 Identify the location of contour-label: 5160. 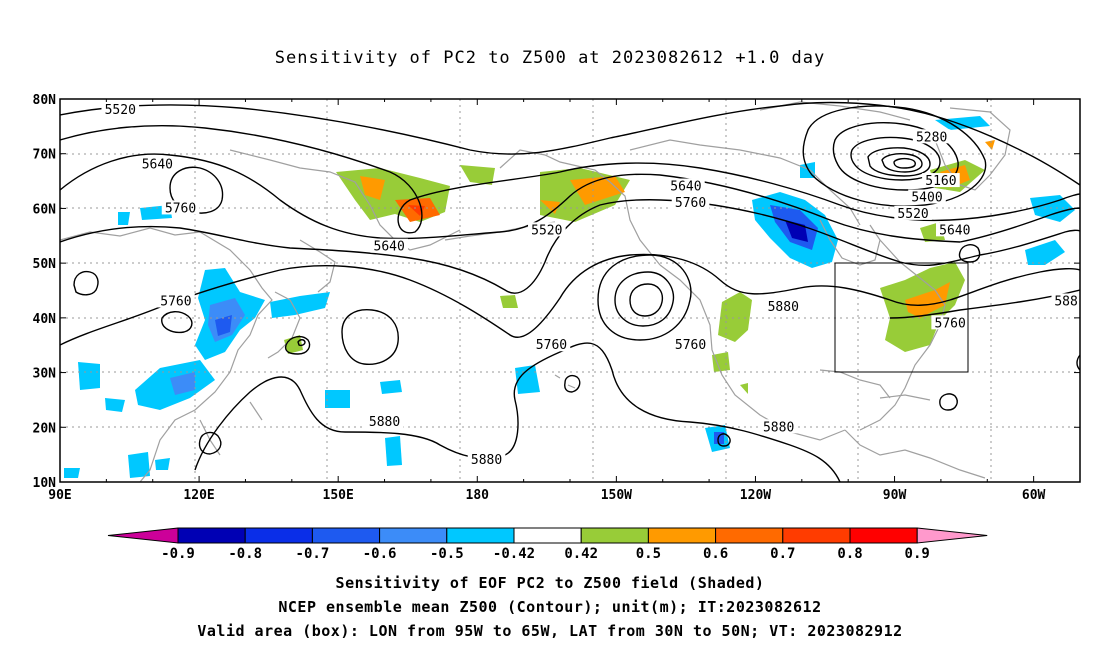
(940, 181).